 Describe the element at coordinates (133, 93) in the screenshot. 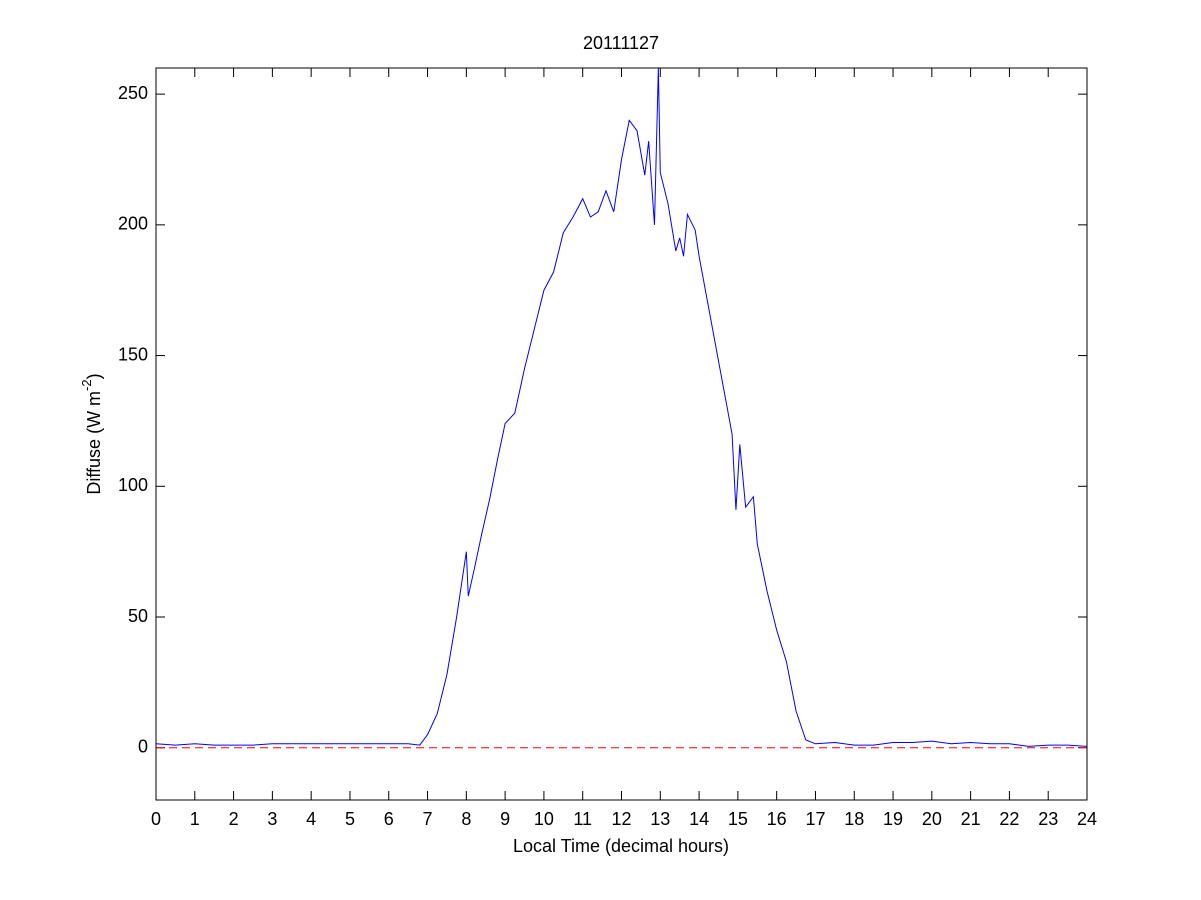

I see `y-tick-label: 250` at that location.